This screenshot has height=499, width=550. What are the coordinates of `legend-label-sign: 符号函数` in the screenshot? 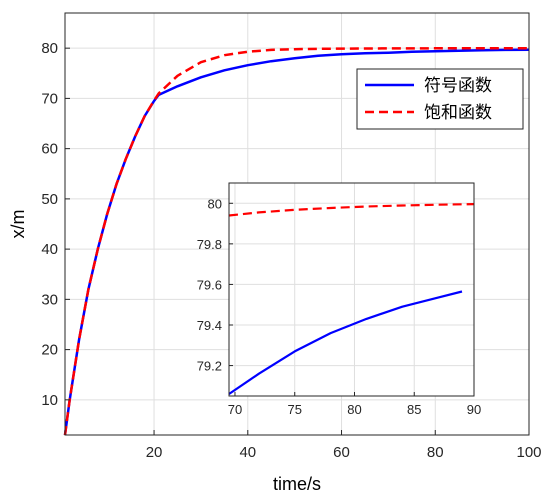 It's located at (458, 86).